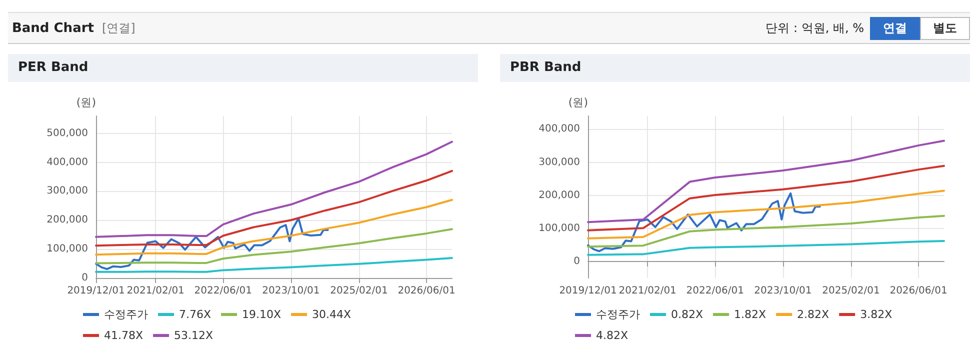 Image resolution: width=978 pixels, height=362 pixels. What do you see at coordinates (815, 28) in the screenshot?
I see `text: 단위 : 억원, 배, %` at bounding box center [815, 28].